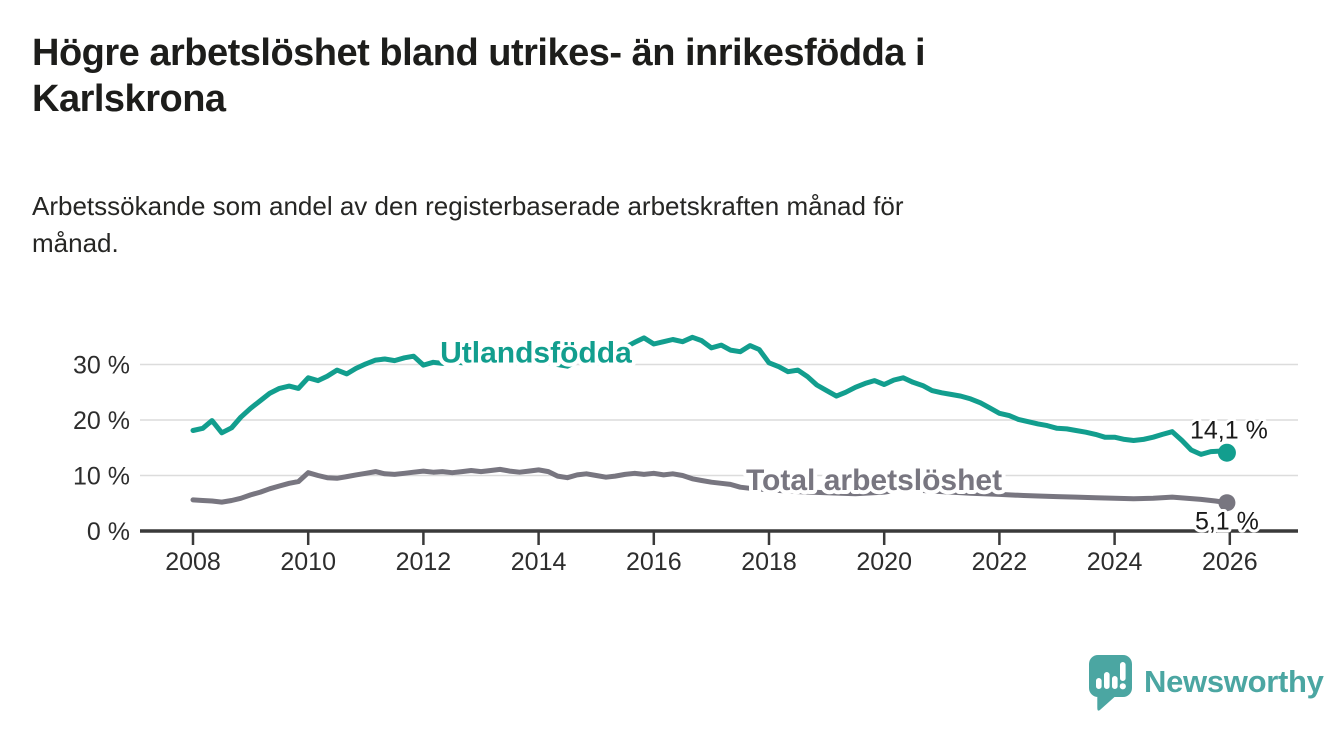  I want to click on newsworthy-logo: Newsworthy, so click(1205, 682).